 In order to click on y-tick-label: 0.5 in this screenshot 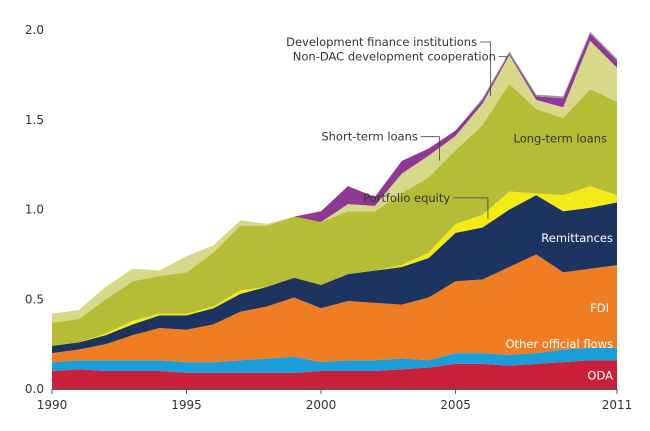, I will do `click(34, 299)`.